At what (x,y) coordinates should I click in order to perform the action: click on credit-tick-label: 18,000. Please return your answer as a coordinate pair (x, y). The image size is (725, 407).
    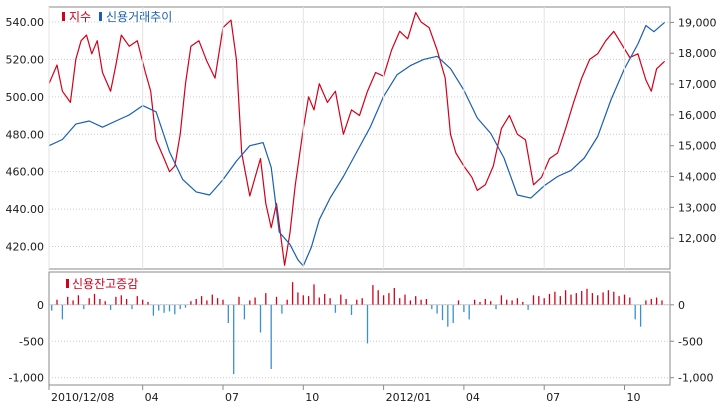
    Looking at the image, I should click on (697, 53).